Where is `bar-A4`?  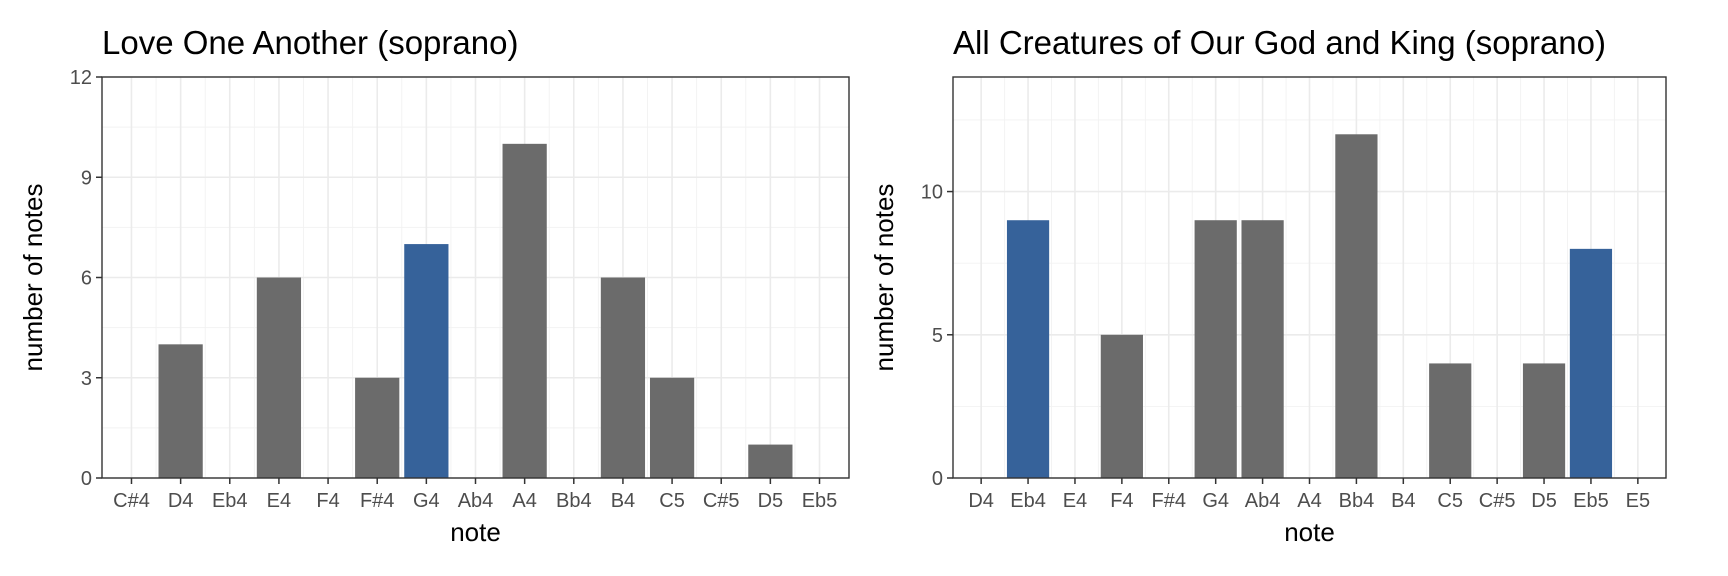 bar-A4 is located at coordinates (524, 311).